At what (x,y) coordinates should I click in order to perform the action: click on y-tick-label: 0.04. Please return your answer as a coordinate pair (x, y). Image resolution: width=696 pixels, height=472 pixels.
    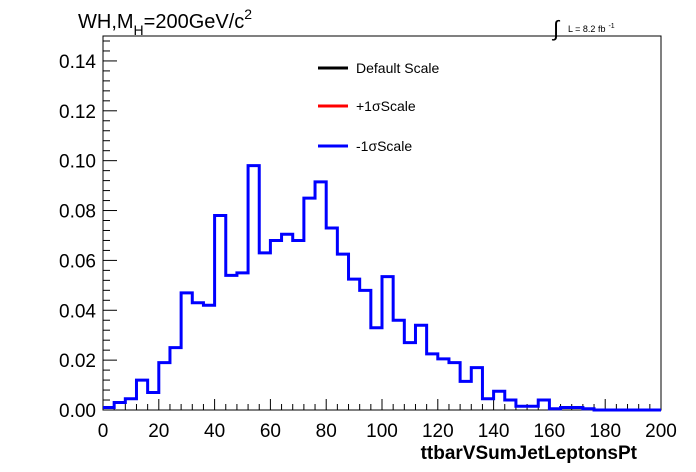
    Looking at the image, I should click on (77, 311).